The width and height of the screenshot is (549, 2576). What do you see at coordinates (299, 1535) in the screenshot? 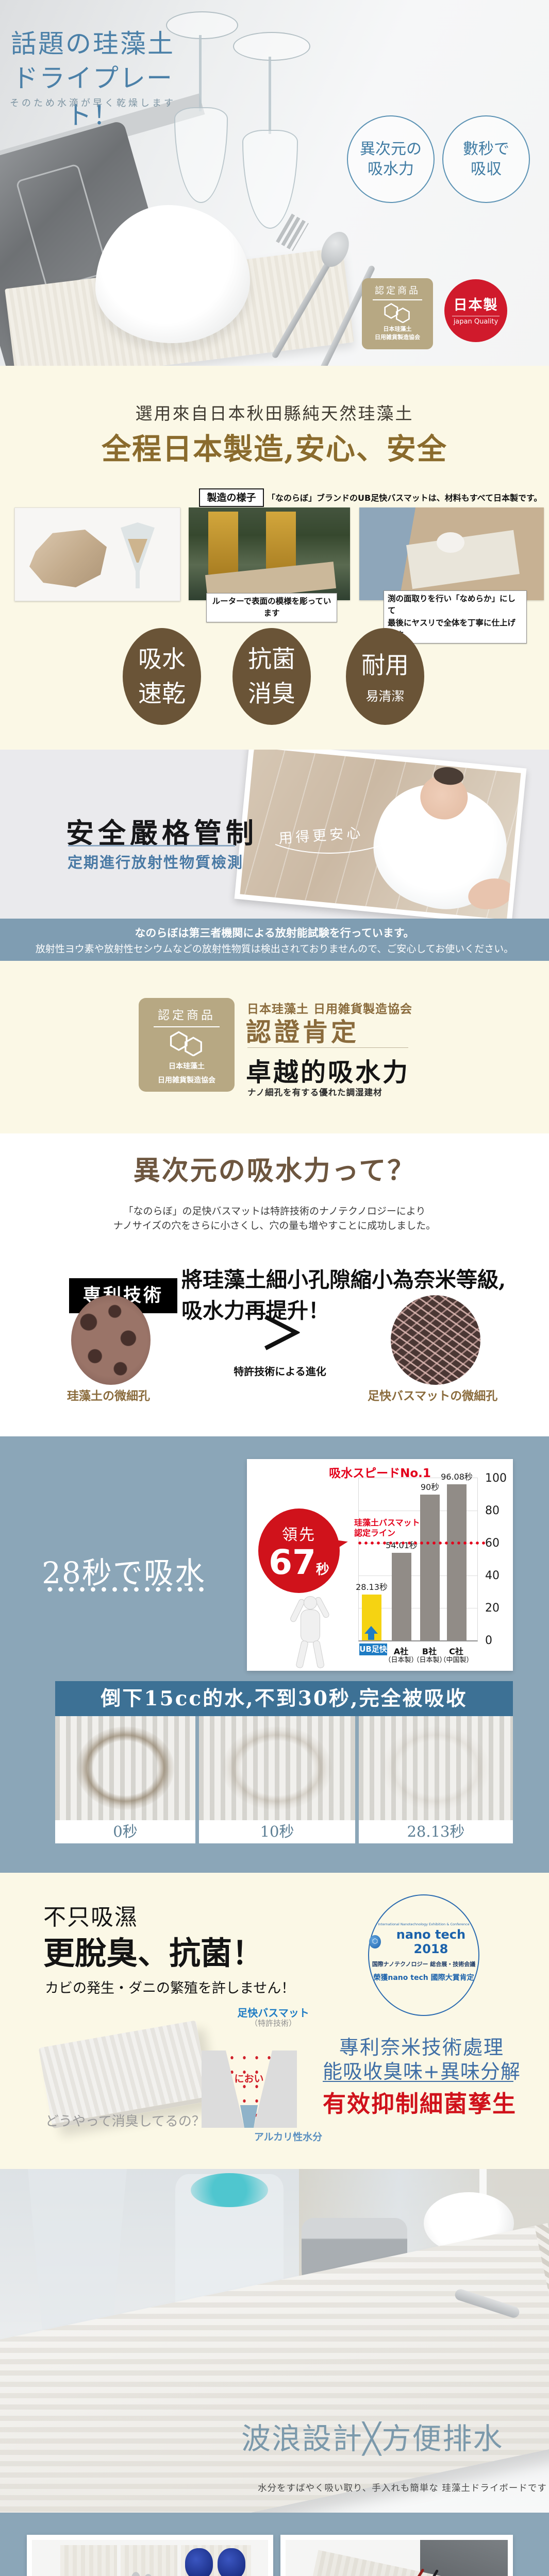
I see `bubble-line1: 領先` at bounding box center [299, 1535].